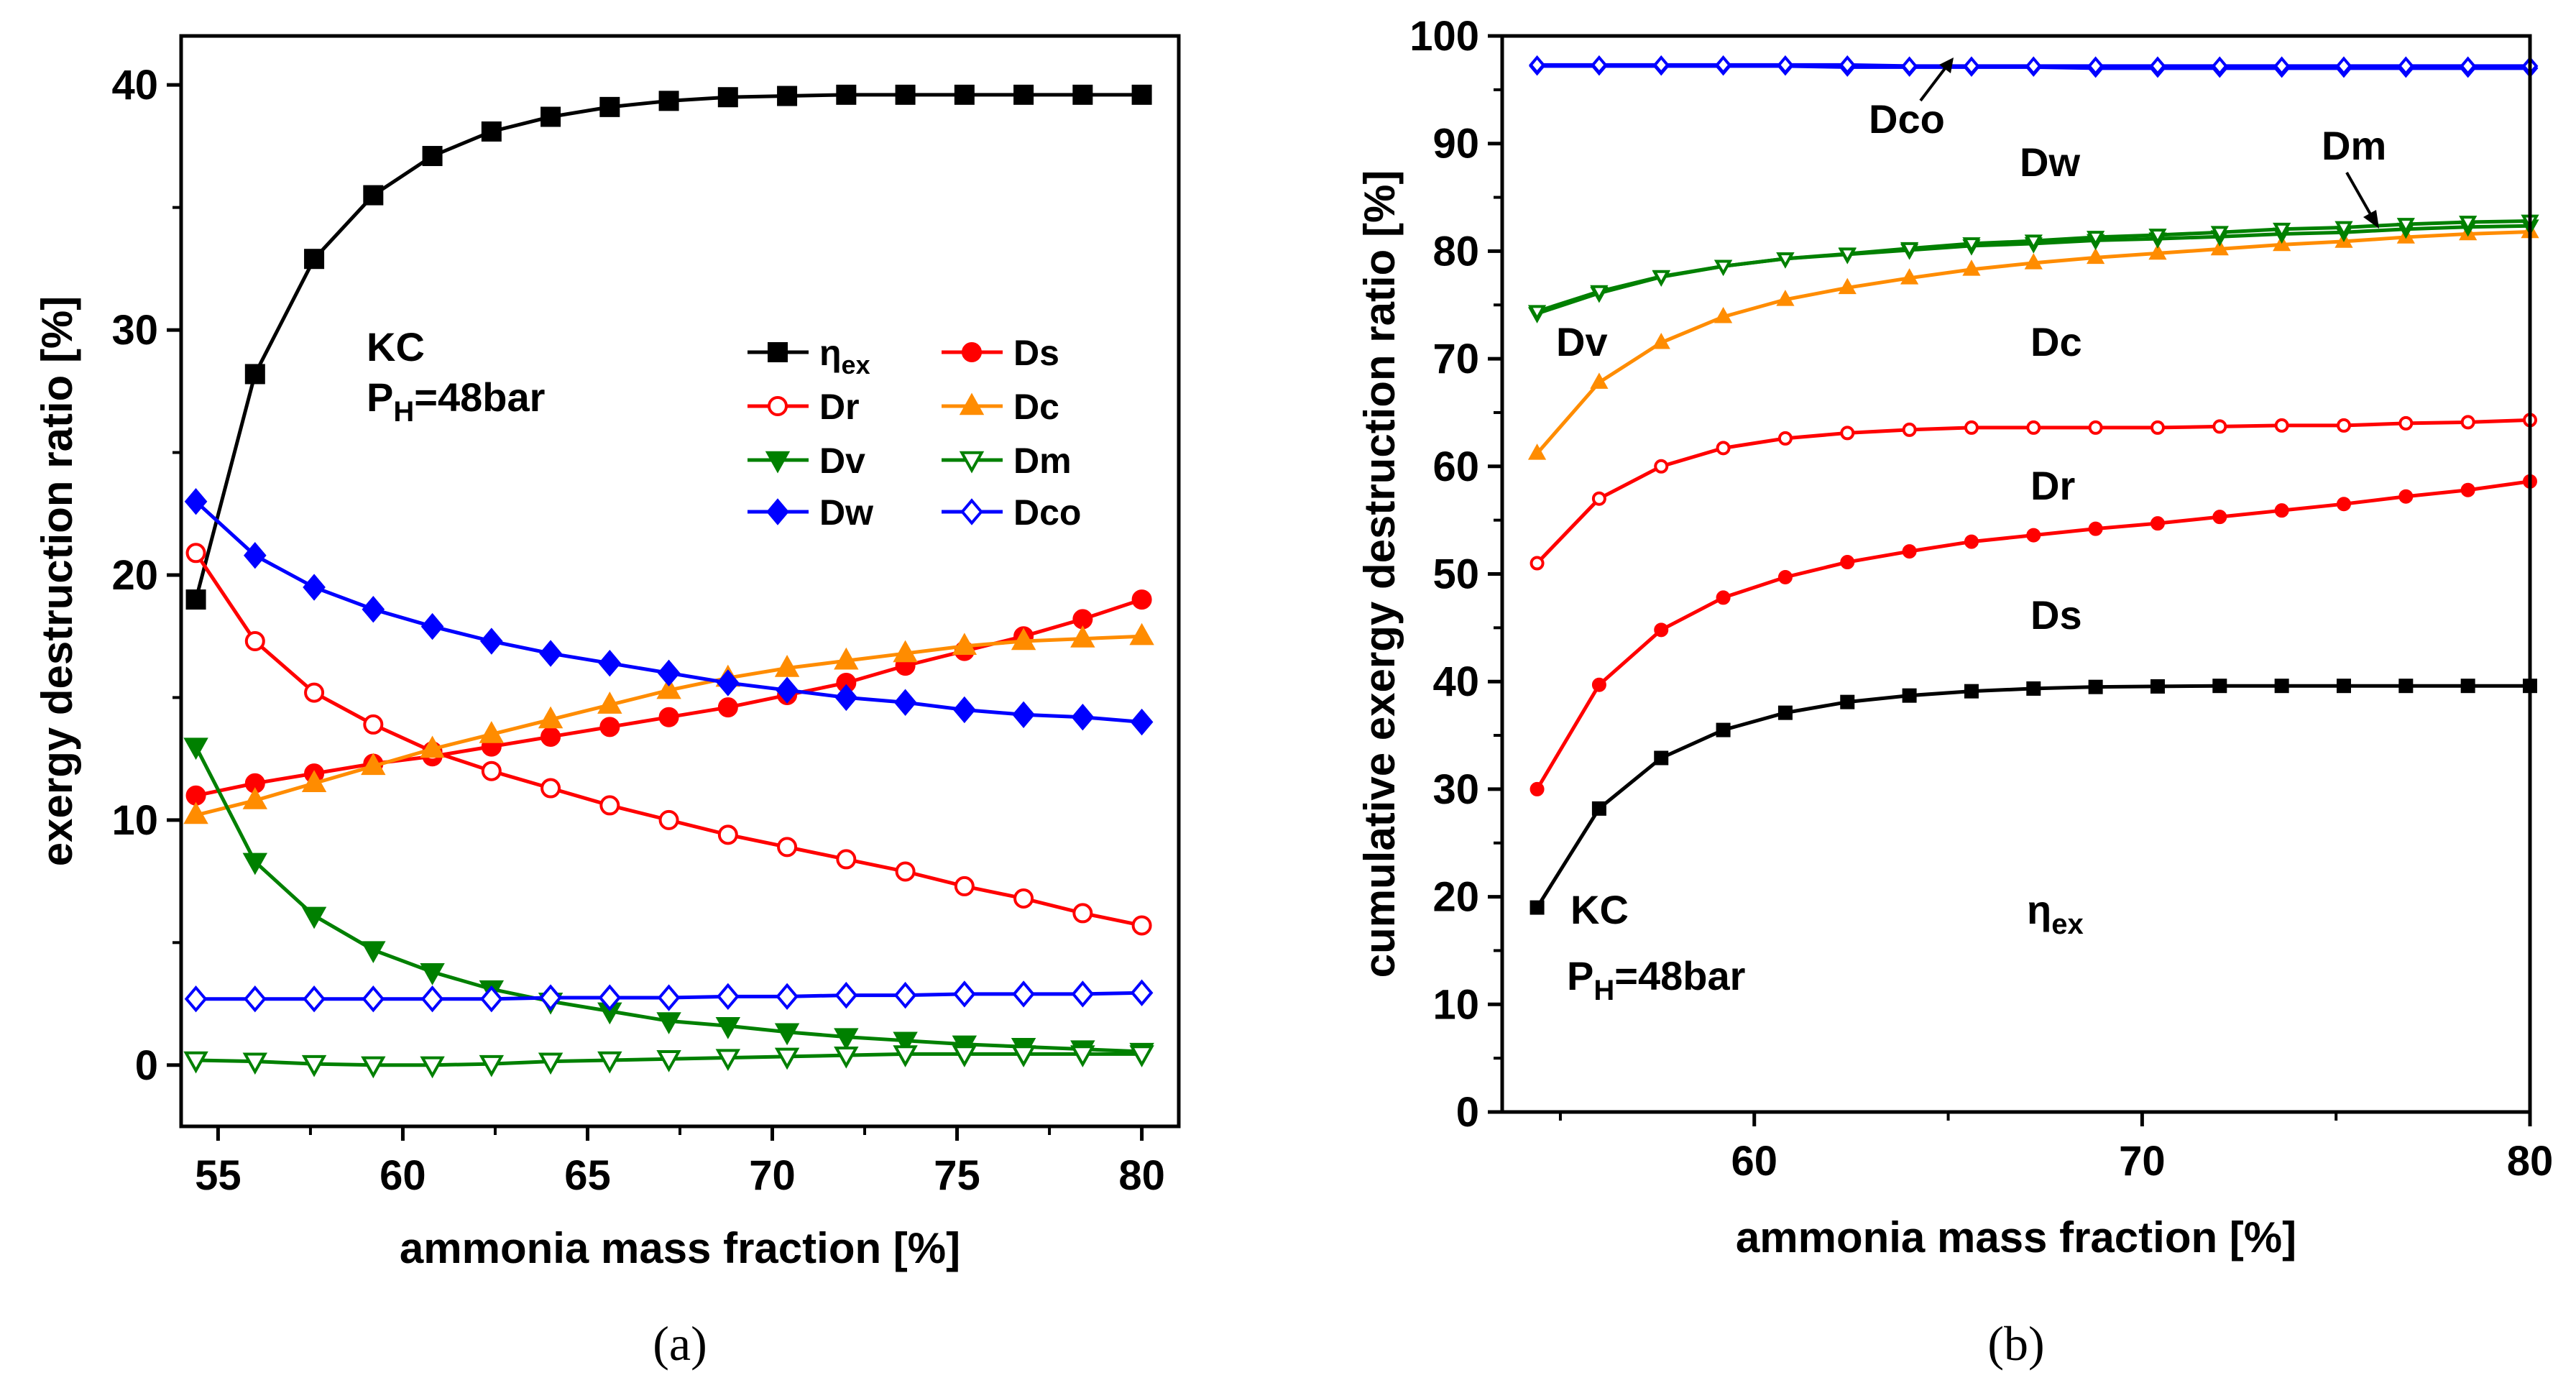 This screenshot has height=1388, width=2576. I want to click on a-y-tick-label: 40, so click(134, 85).